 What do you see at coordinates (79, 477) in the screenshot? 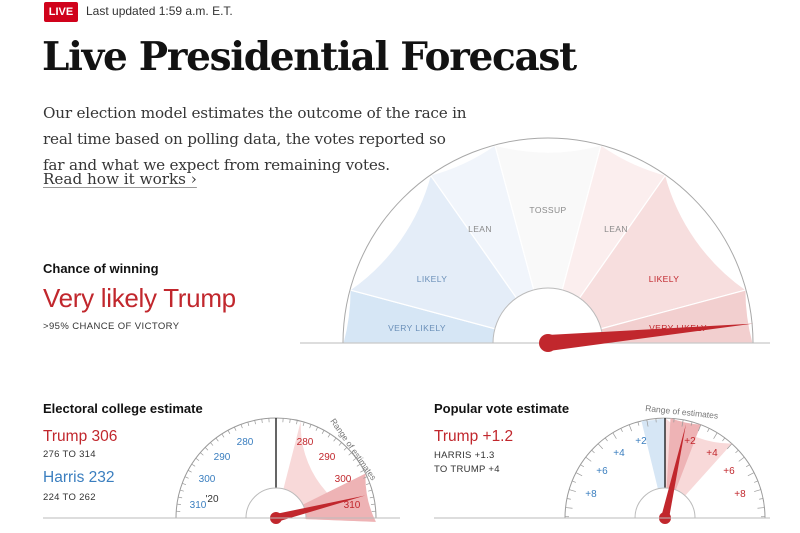
I see `electoral-harris-estimate: Harris 232` at bounding box center [79, 477].